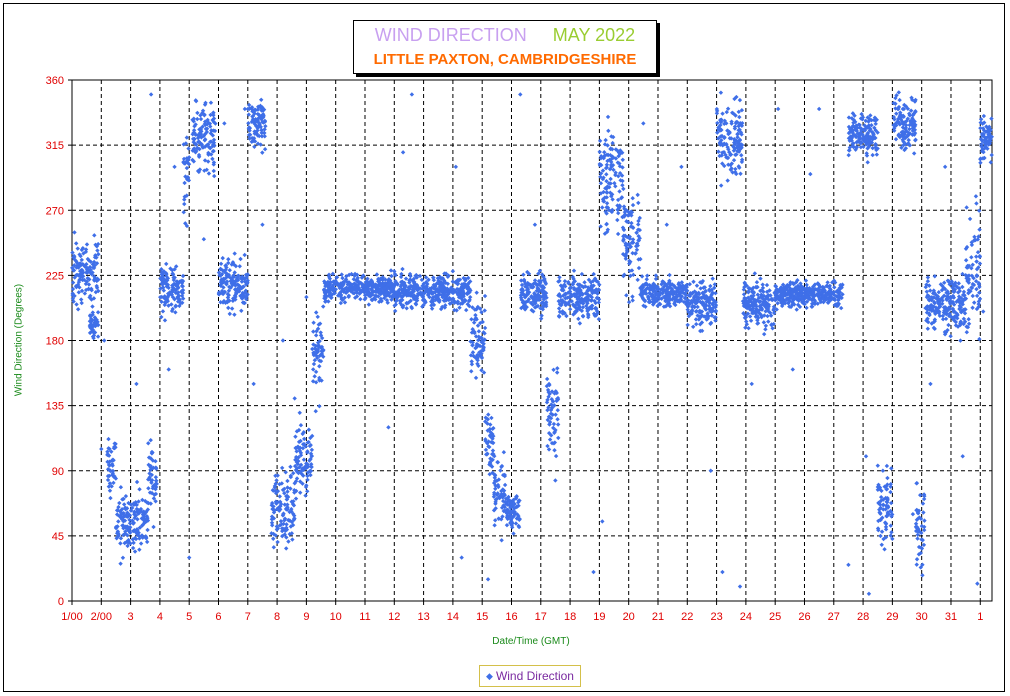 Image resolution: width=1010 pixels, height=696 pixels. Describe the element at coordinates (336, 617) in the screenshot. I see `x-tick-label: 10` at that location.